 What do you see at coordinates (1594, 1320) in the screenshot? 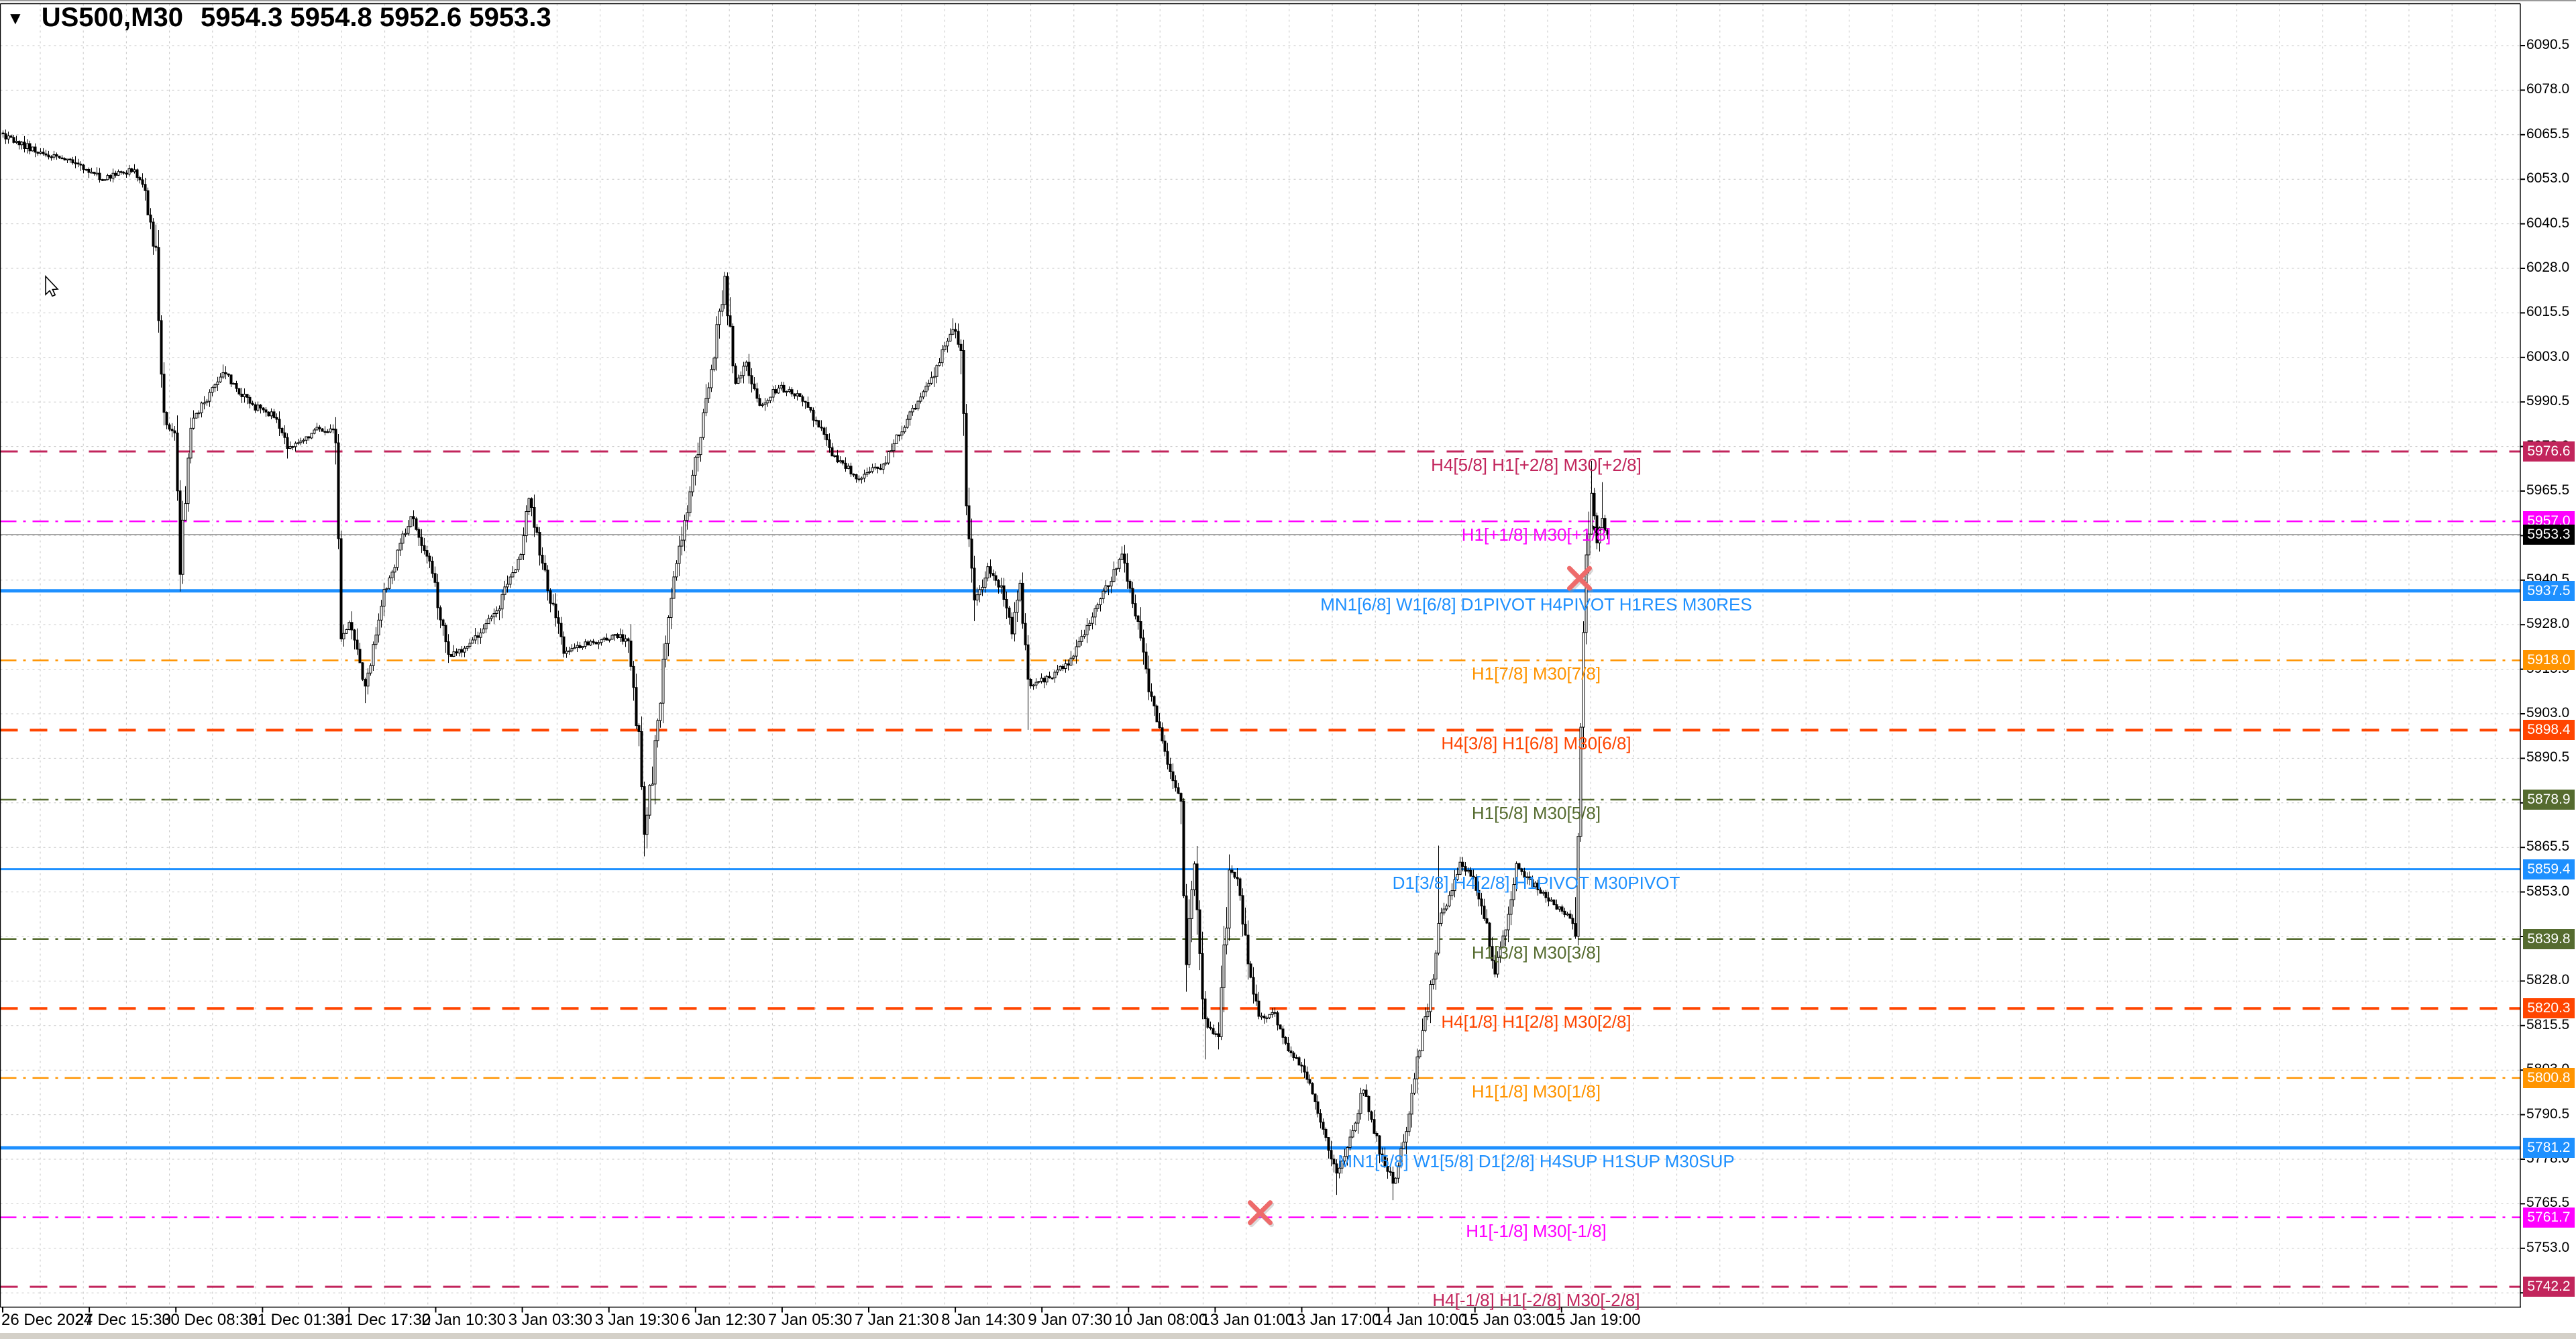
I see `time-axis-label: 15 Jan 19:00` at bounding box center [1594, 1320].